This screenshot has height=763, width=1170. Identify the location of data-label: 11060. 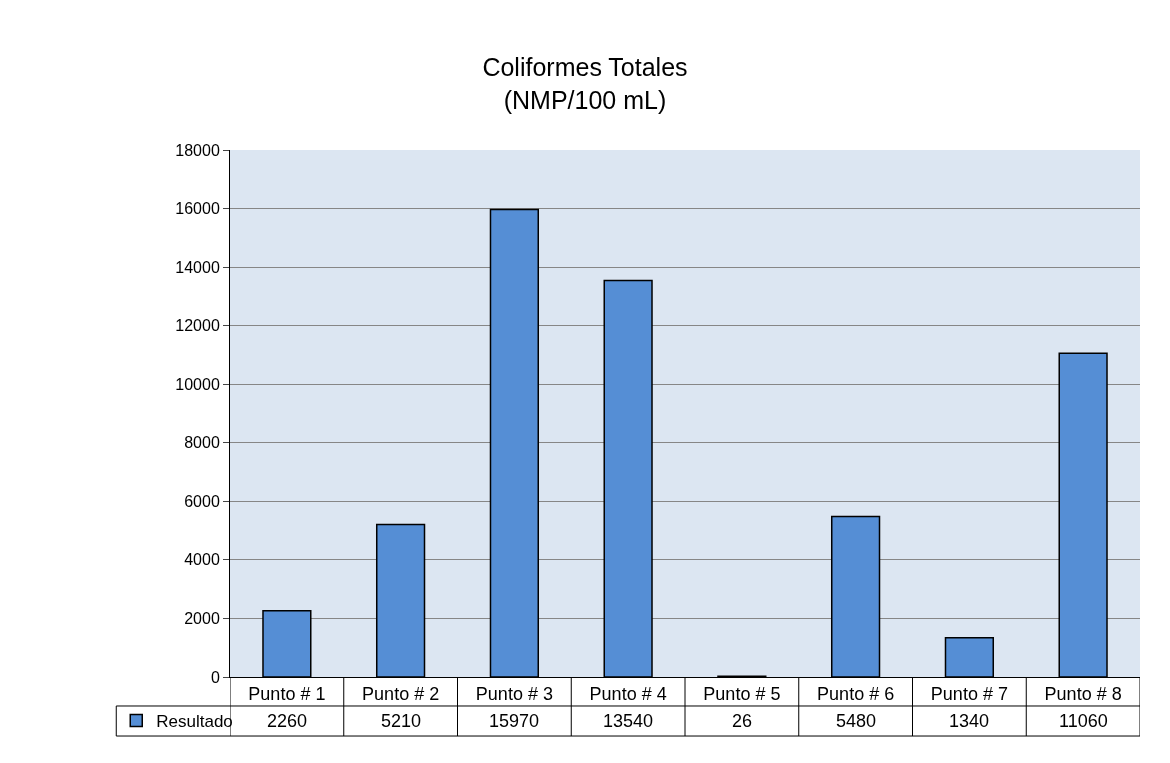
(1083, 721).